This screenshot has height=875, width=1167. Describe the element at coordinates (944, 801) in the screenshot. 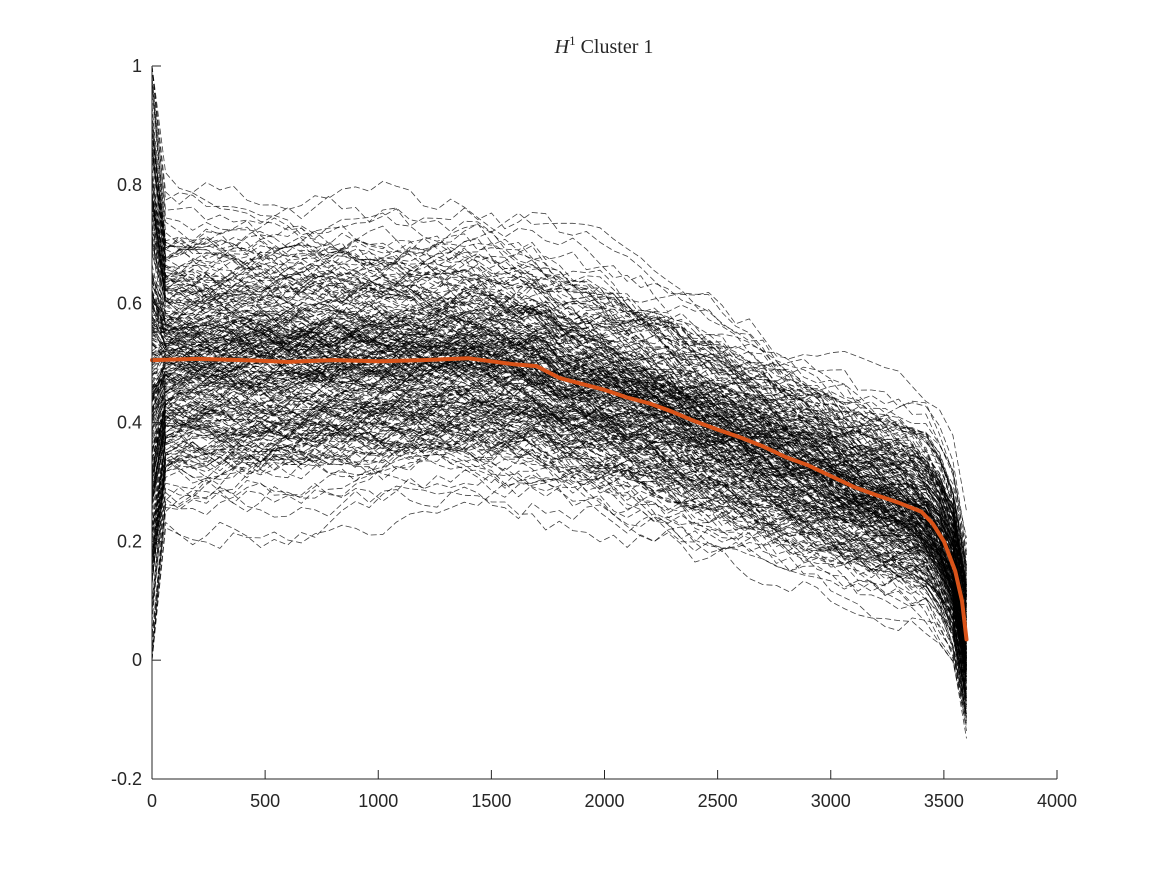

I see `x-tick-label: 3500` at that location.